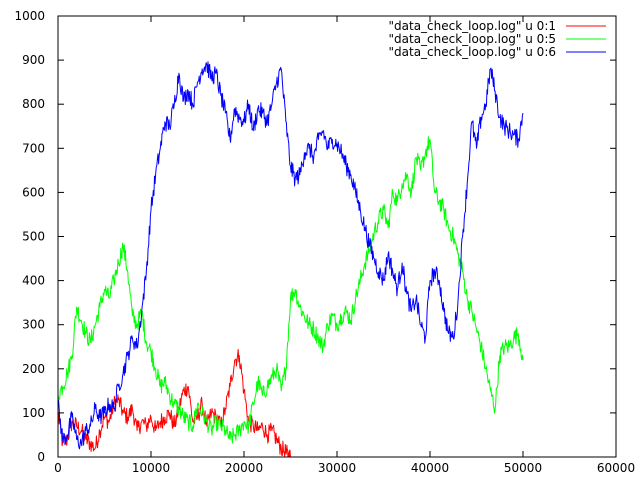 This screenshot has width=640, height=485. I want to click on y-tick-label: 0, so click(41, 457).